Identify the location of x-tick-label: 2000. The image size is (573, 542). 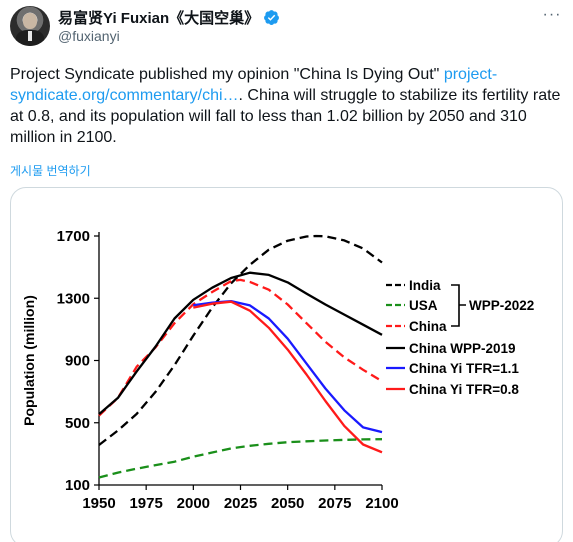
(193, 503).